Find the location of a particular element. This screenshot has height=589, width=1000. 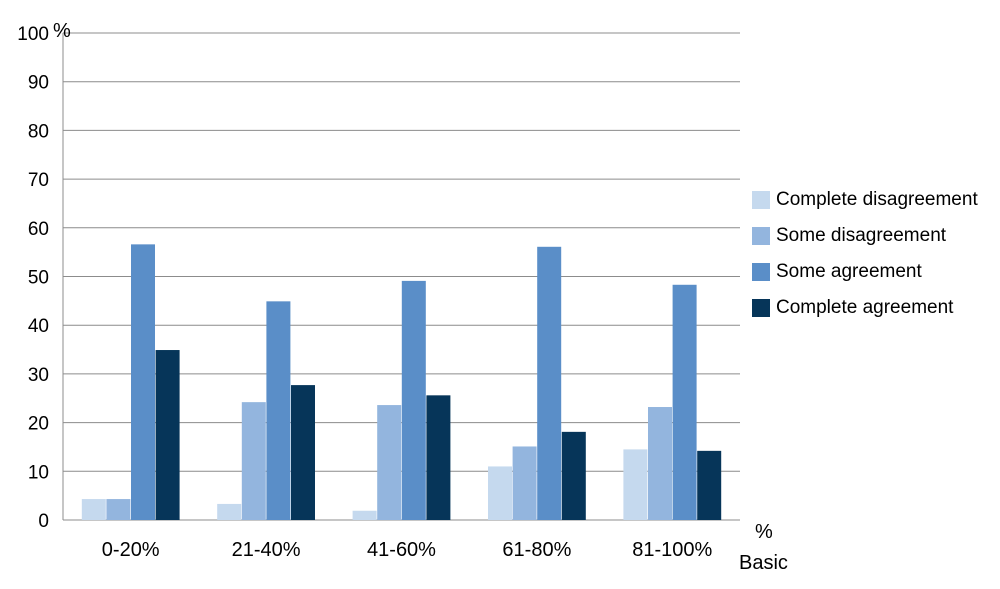

y-tick-label: 50 is located at coordinates (38, 278).